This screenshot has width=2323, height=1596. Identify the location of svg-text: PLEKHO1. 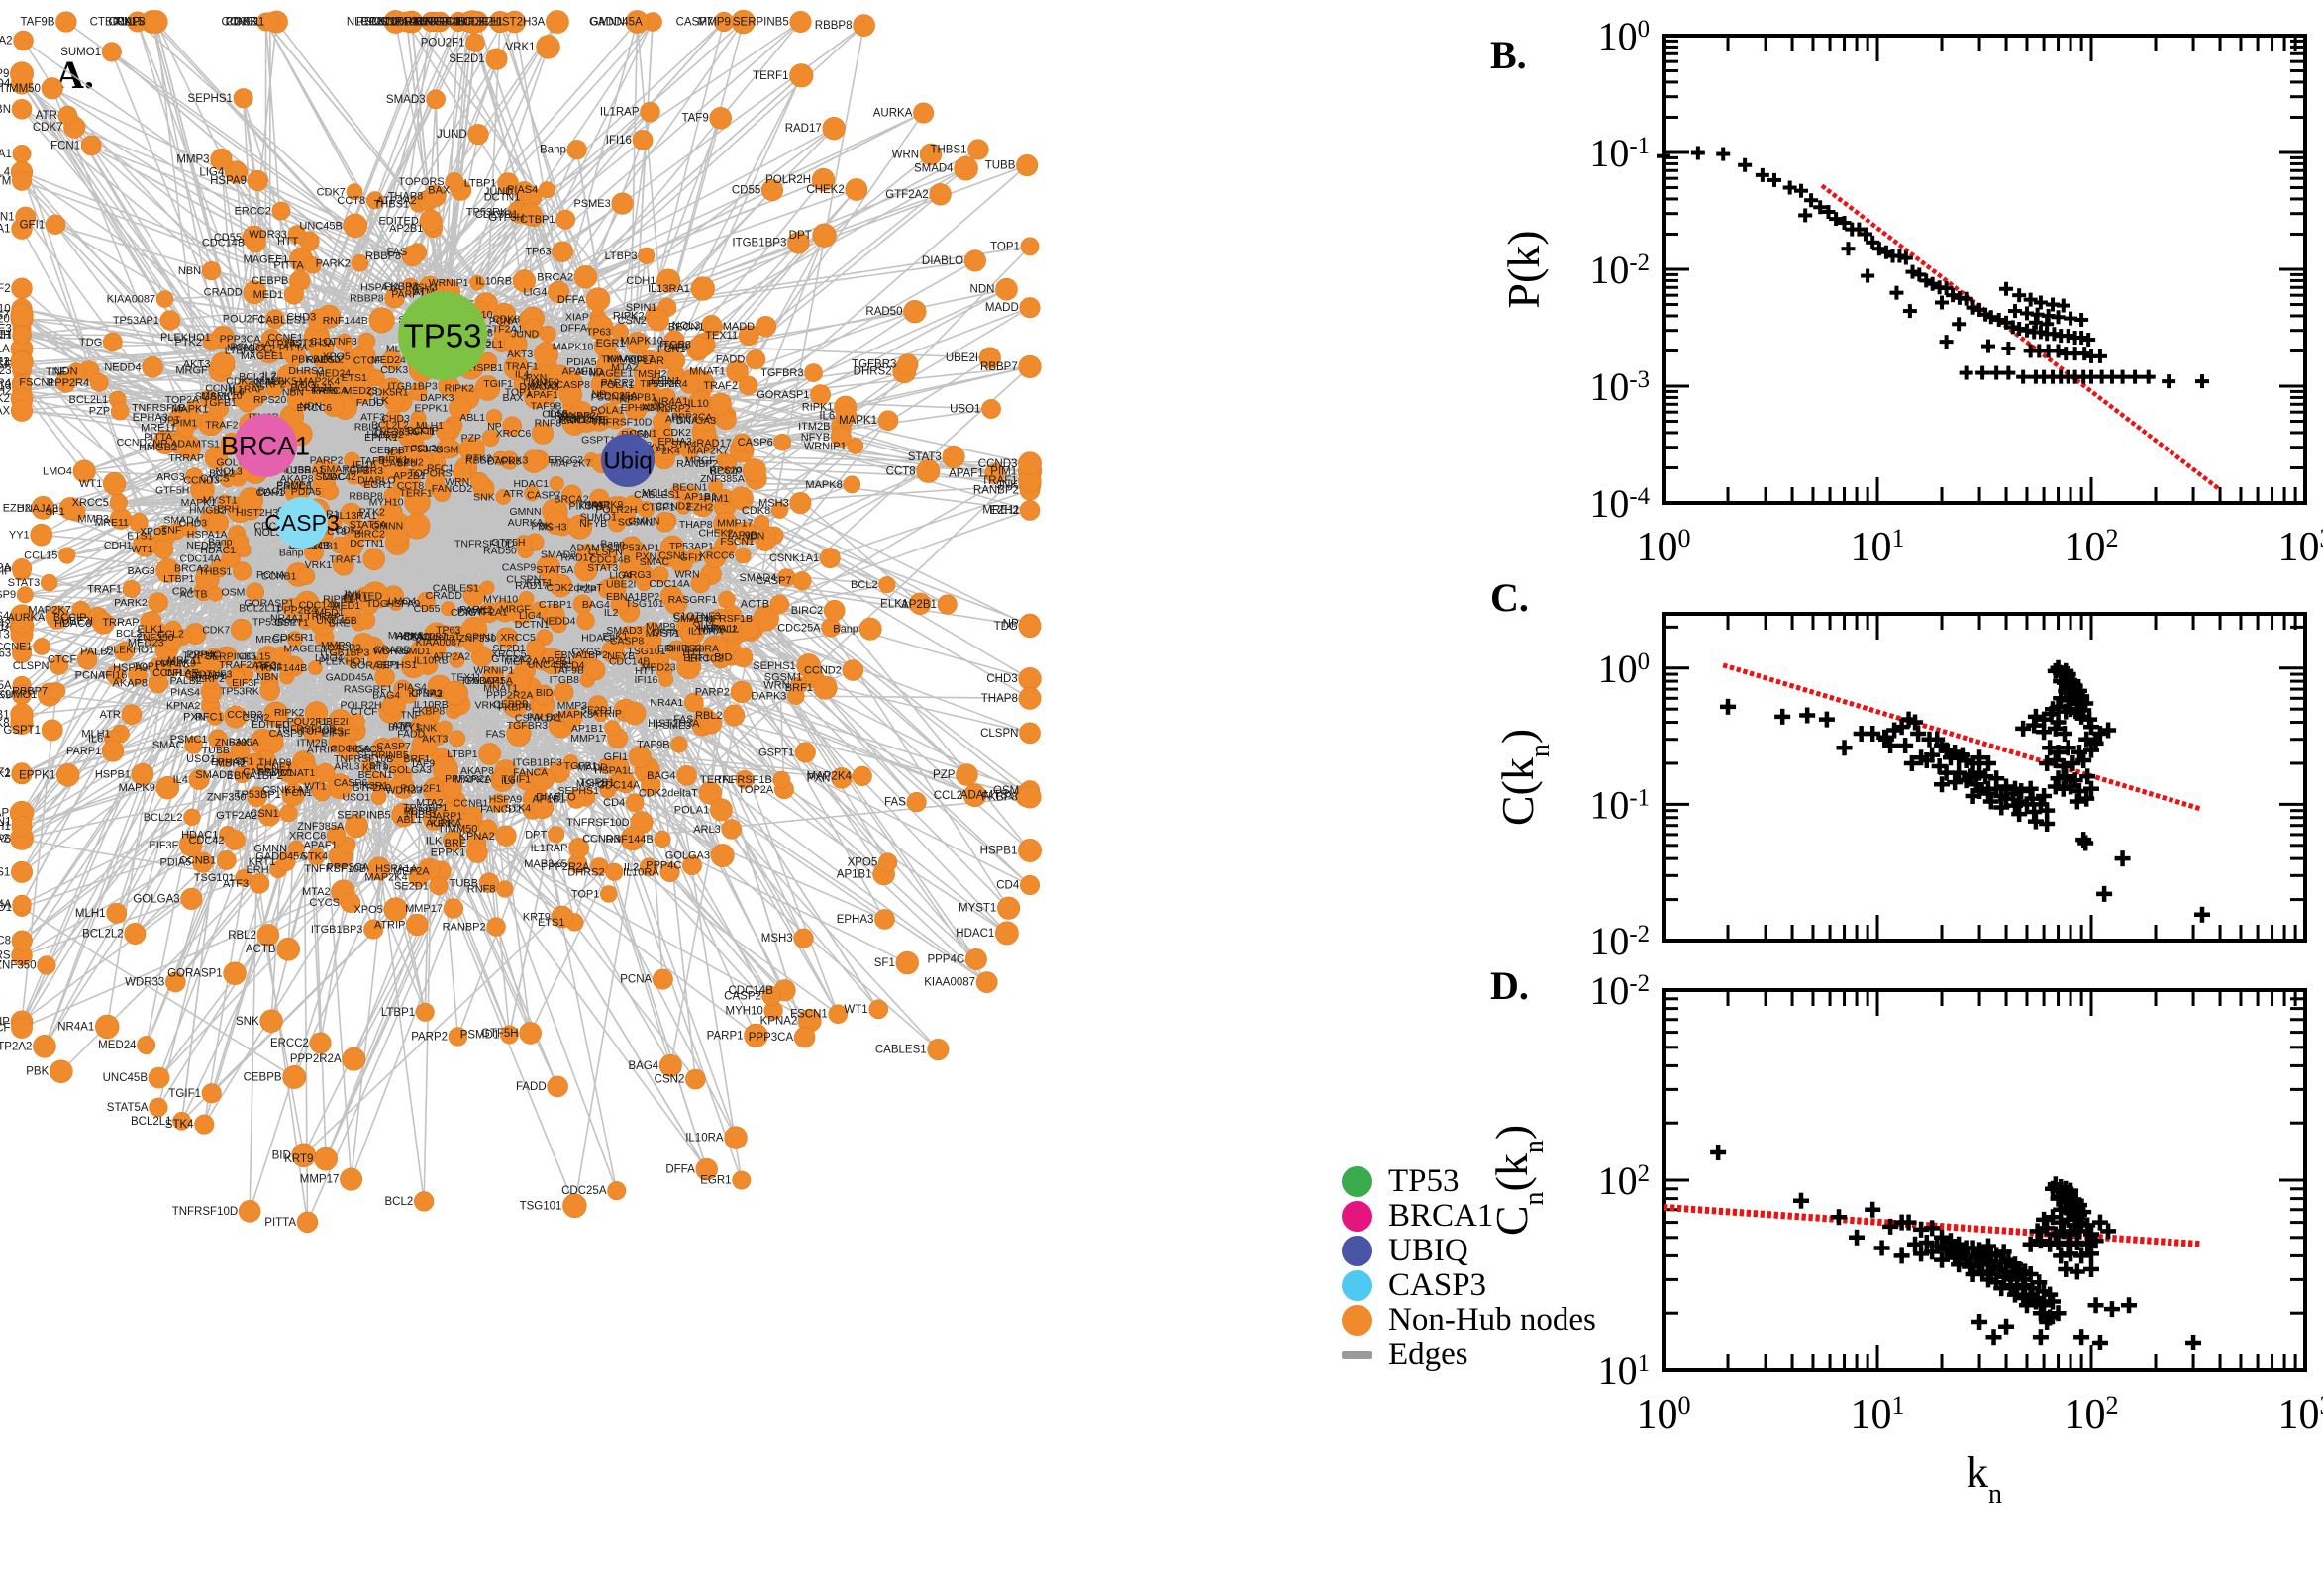
(343, 661).